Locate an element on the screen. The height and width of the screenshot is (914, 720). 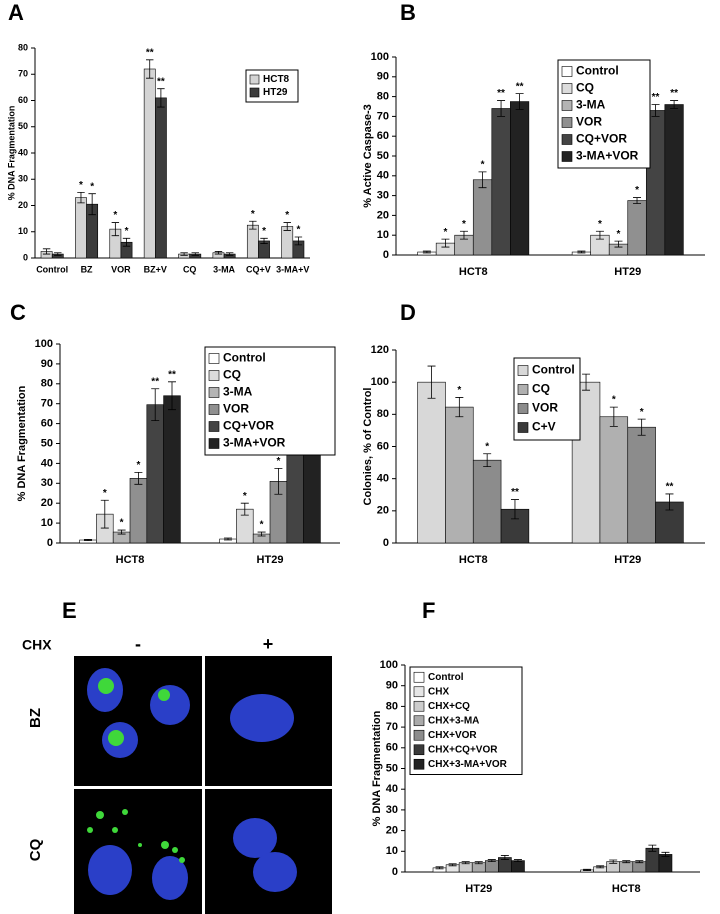
panel-letter: A is located at coordinates (16, 12).